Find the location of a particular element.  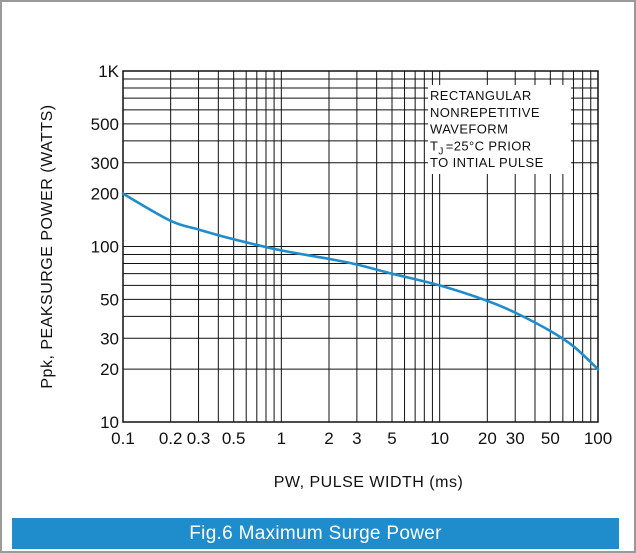

figure-caption: Fig.6 Maximum Surge Power is located at coordinates (315, 533).